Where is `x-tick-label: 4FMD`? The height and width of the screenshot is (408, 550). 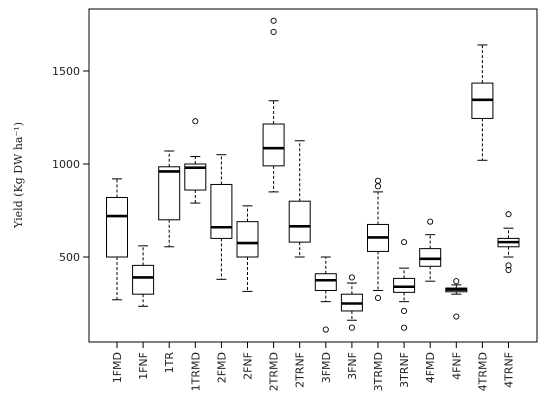 x-tick-label: 4FMD is located at coordinates (430, 367).